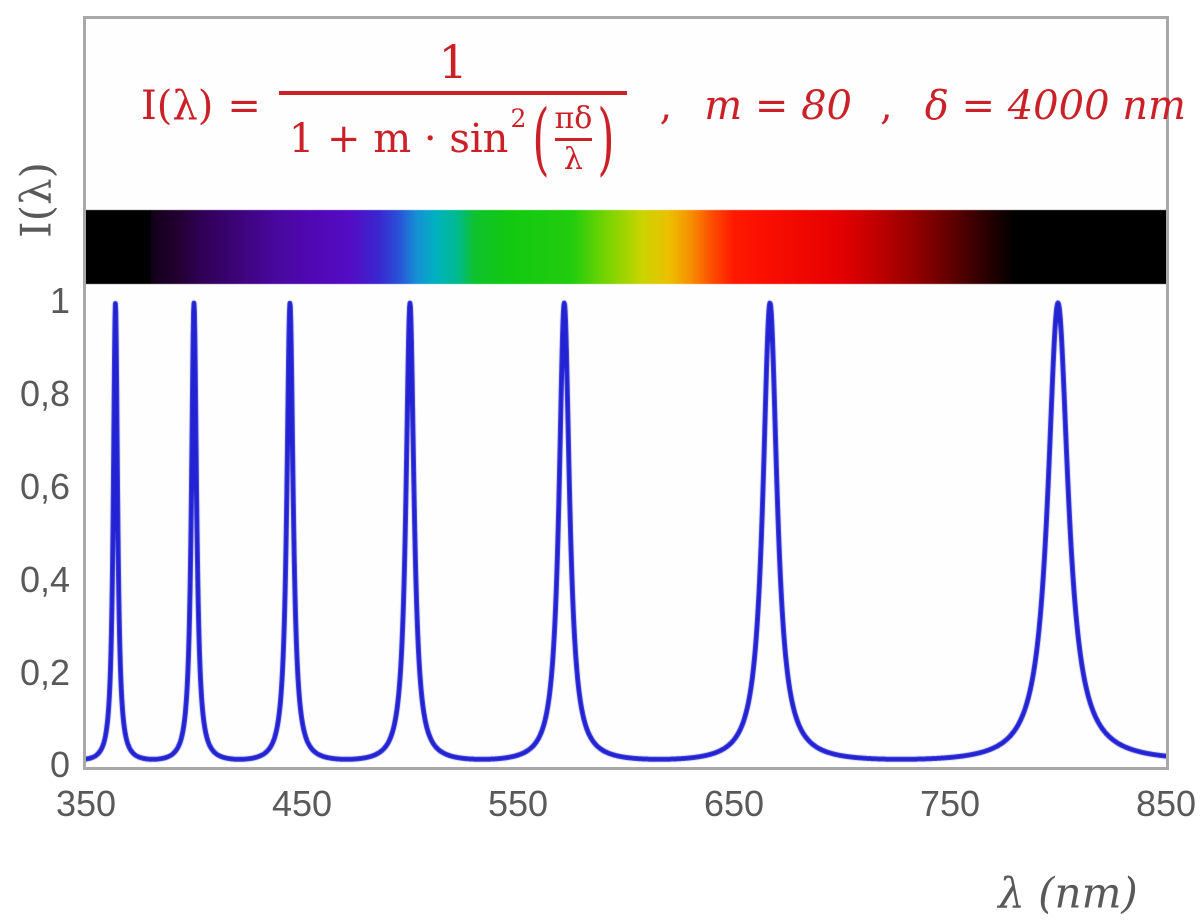 This screenshot has height=924, width=1200. I want to click on formula: I(λ) = 1 1 + m · sin 2 ( πδ λ ) , m = 80, so click(663, 108).